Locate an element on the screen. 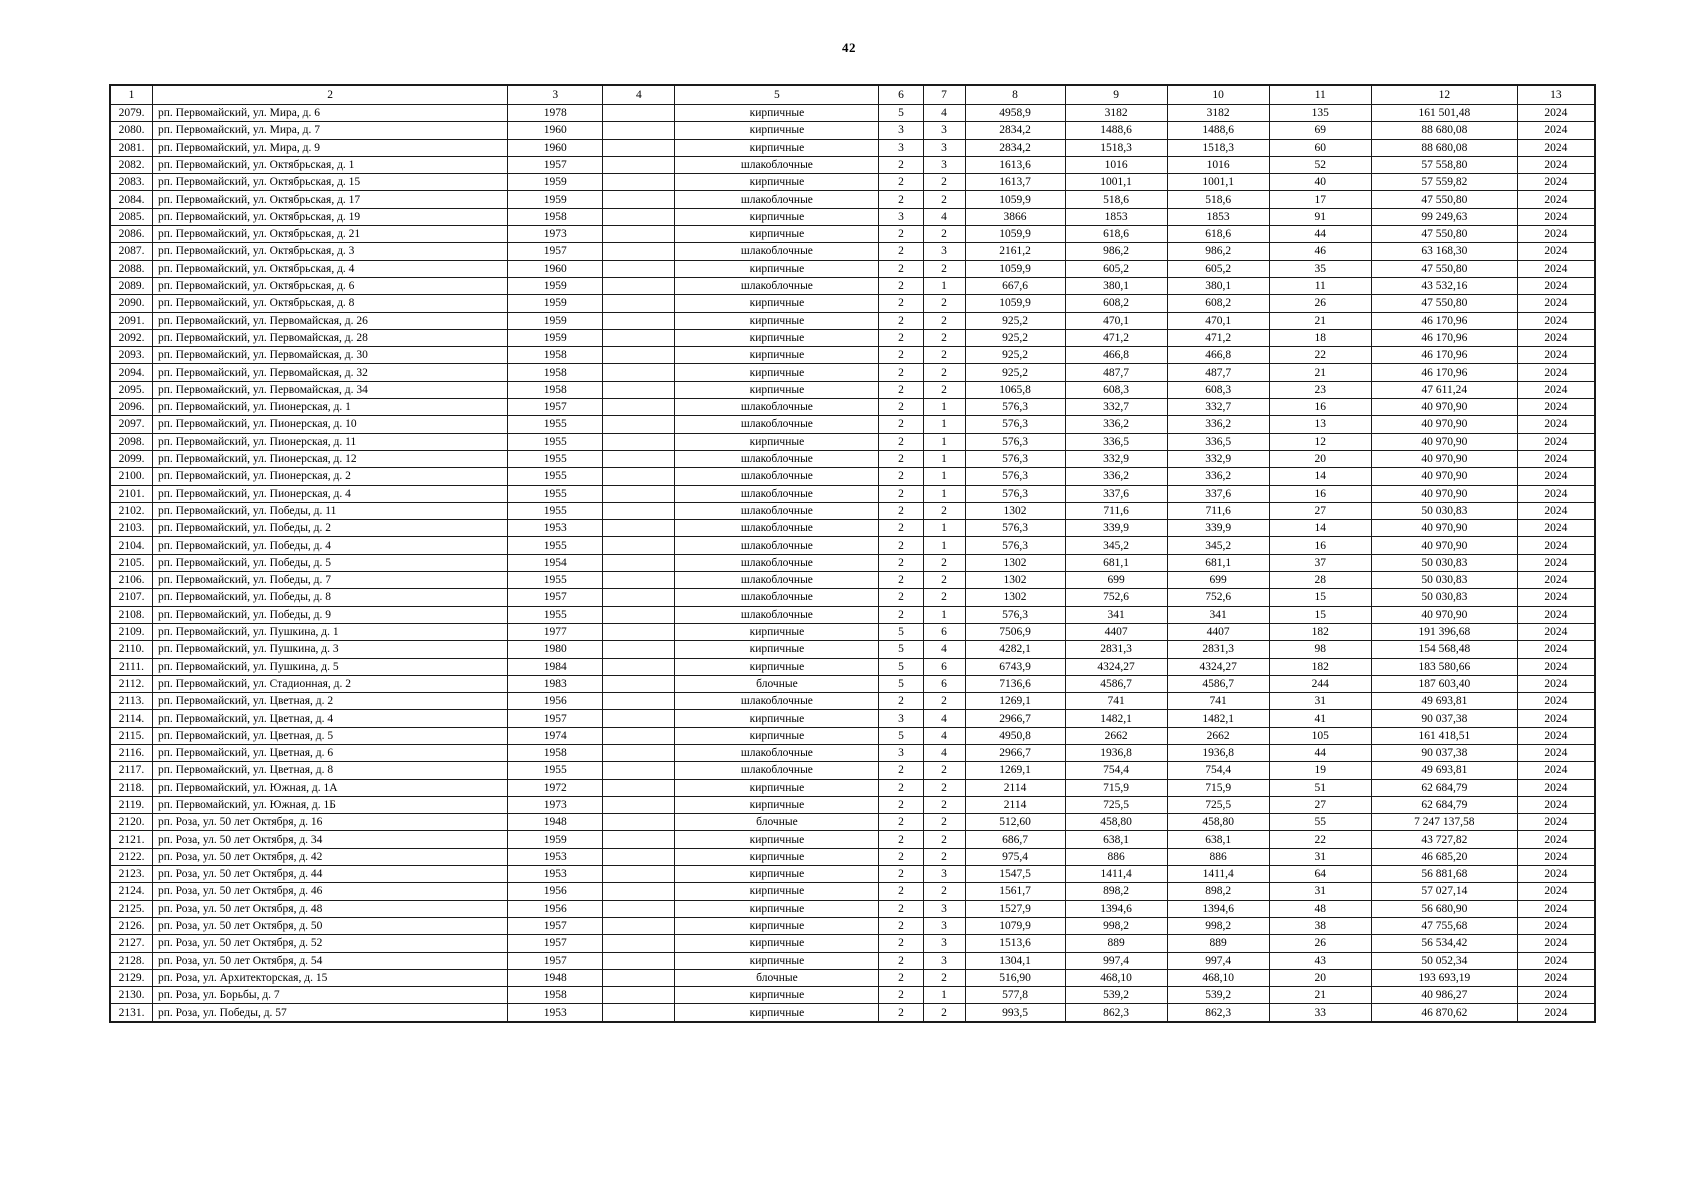 This screenshot has height=1200, width=1698. table-cell: 2089. is located at coordinates (131, 286).